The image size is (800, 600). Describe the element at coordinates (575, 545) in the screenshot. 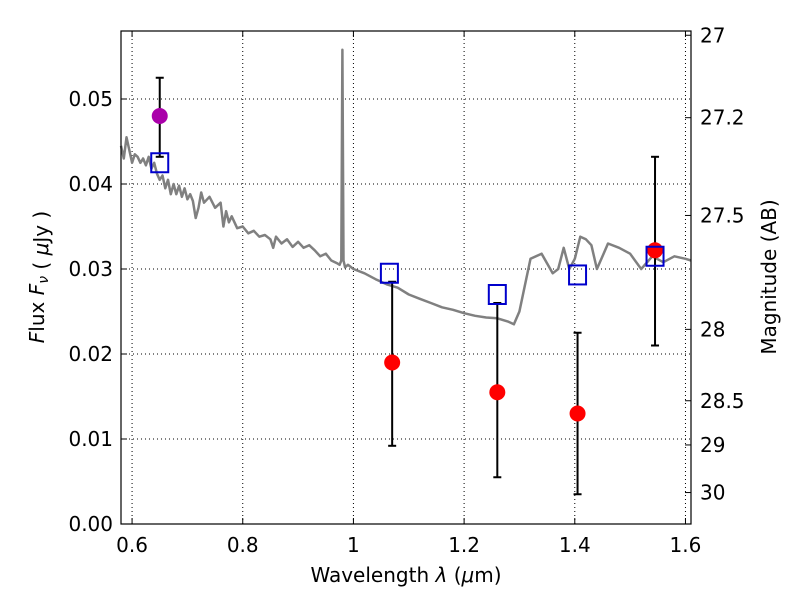

I see `x-tick-label: 1.4` at that location.